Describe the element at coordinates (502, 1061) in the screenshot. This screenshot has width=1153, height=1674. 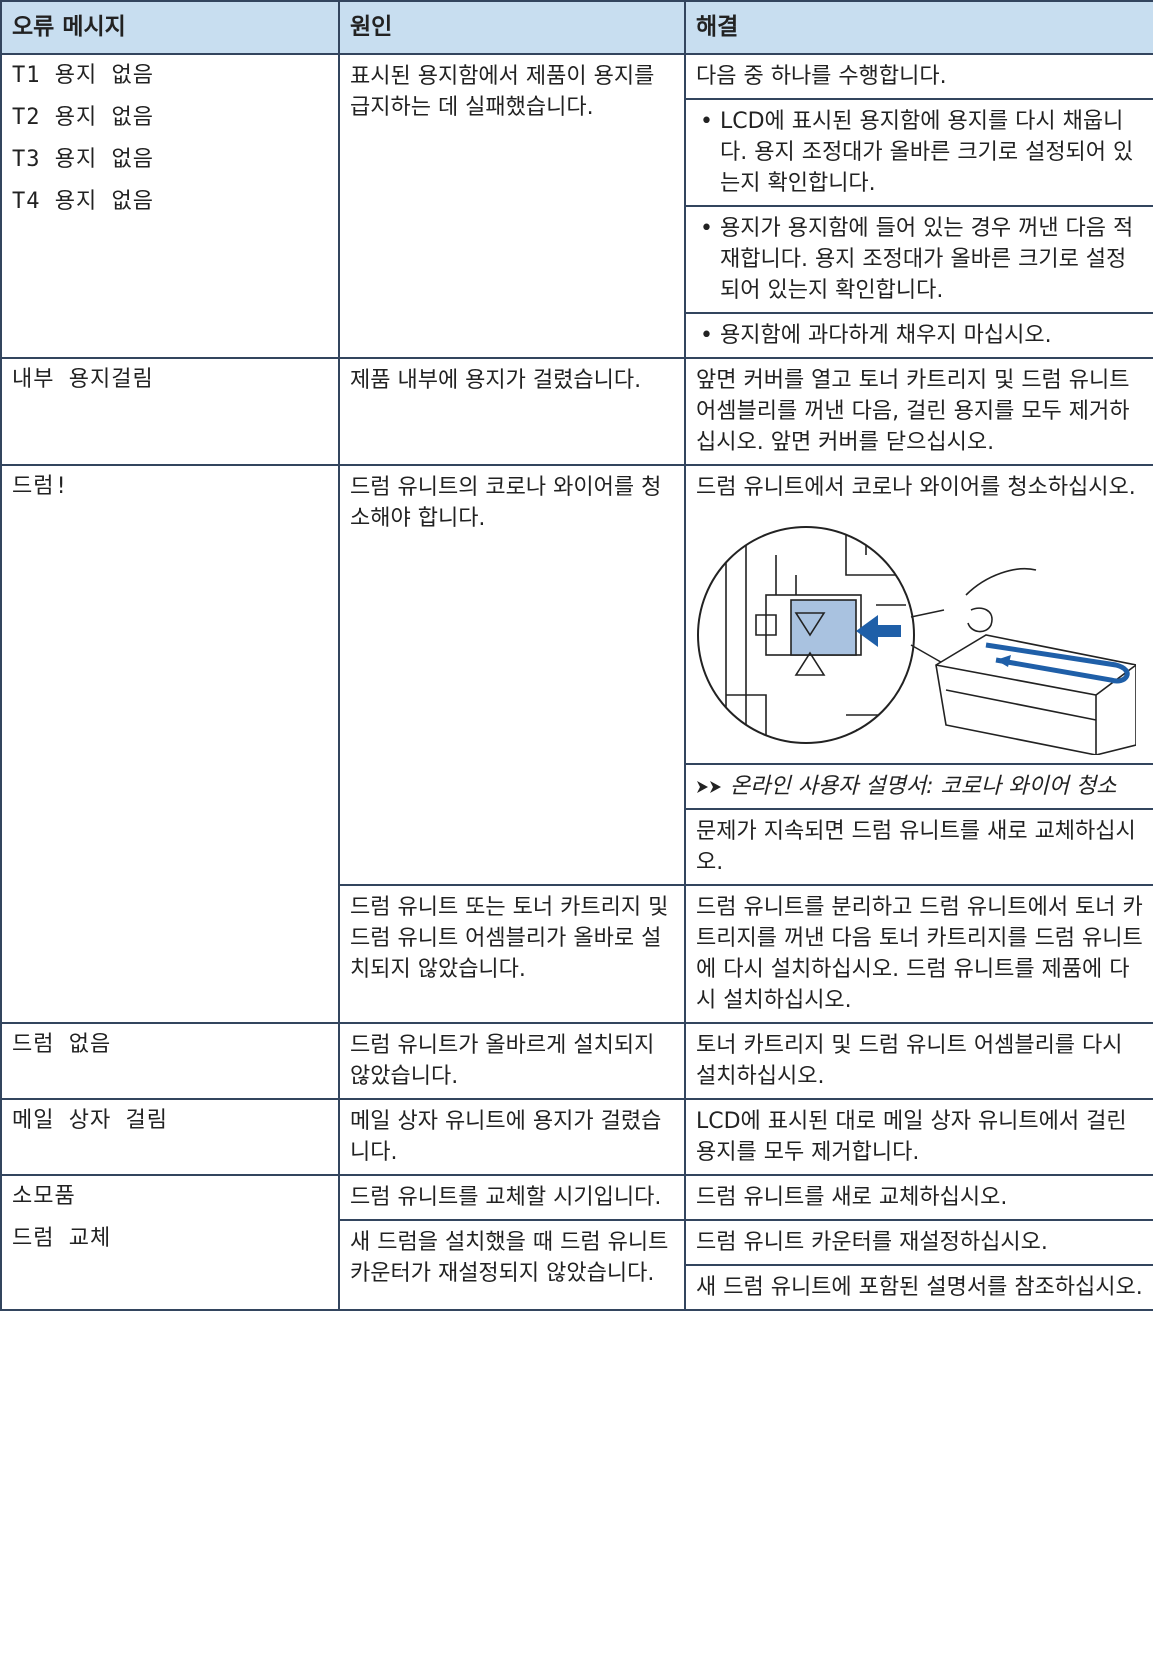
I see `cause-text: 드럼 유니트가 올바르게 설치되지 않았습니다.` at that location.